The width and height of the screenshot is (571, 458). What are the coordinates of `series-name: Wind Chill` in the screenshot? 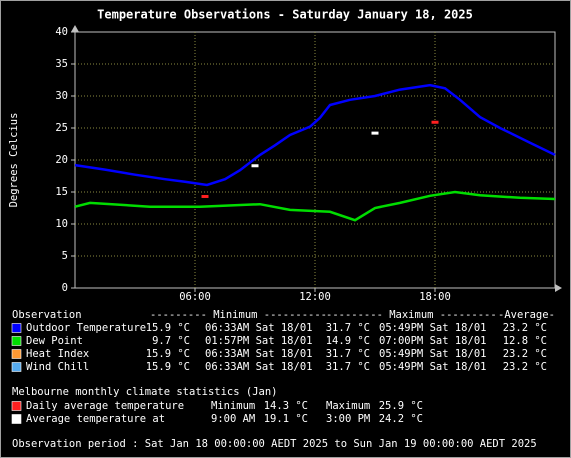 It's located at (57, 367).